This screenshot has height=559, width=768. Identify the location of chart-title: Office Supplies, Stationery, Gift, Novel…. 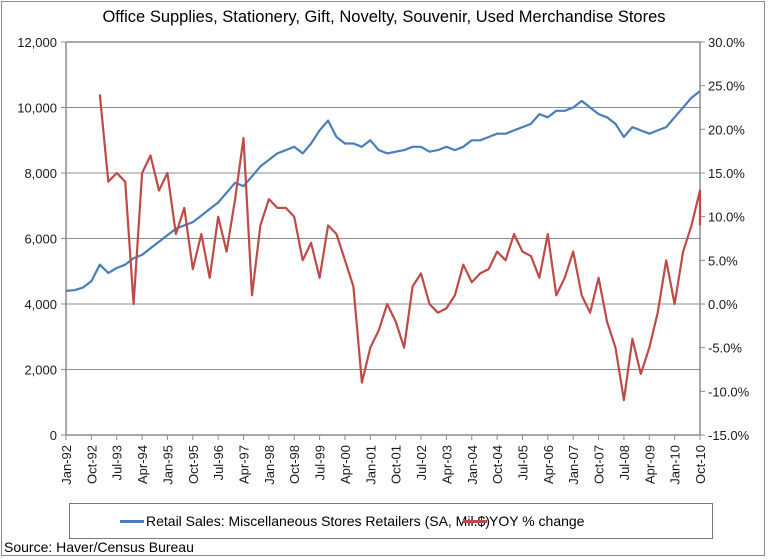
(384, 17).